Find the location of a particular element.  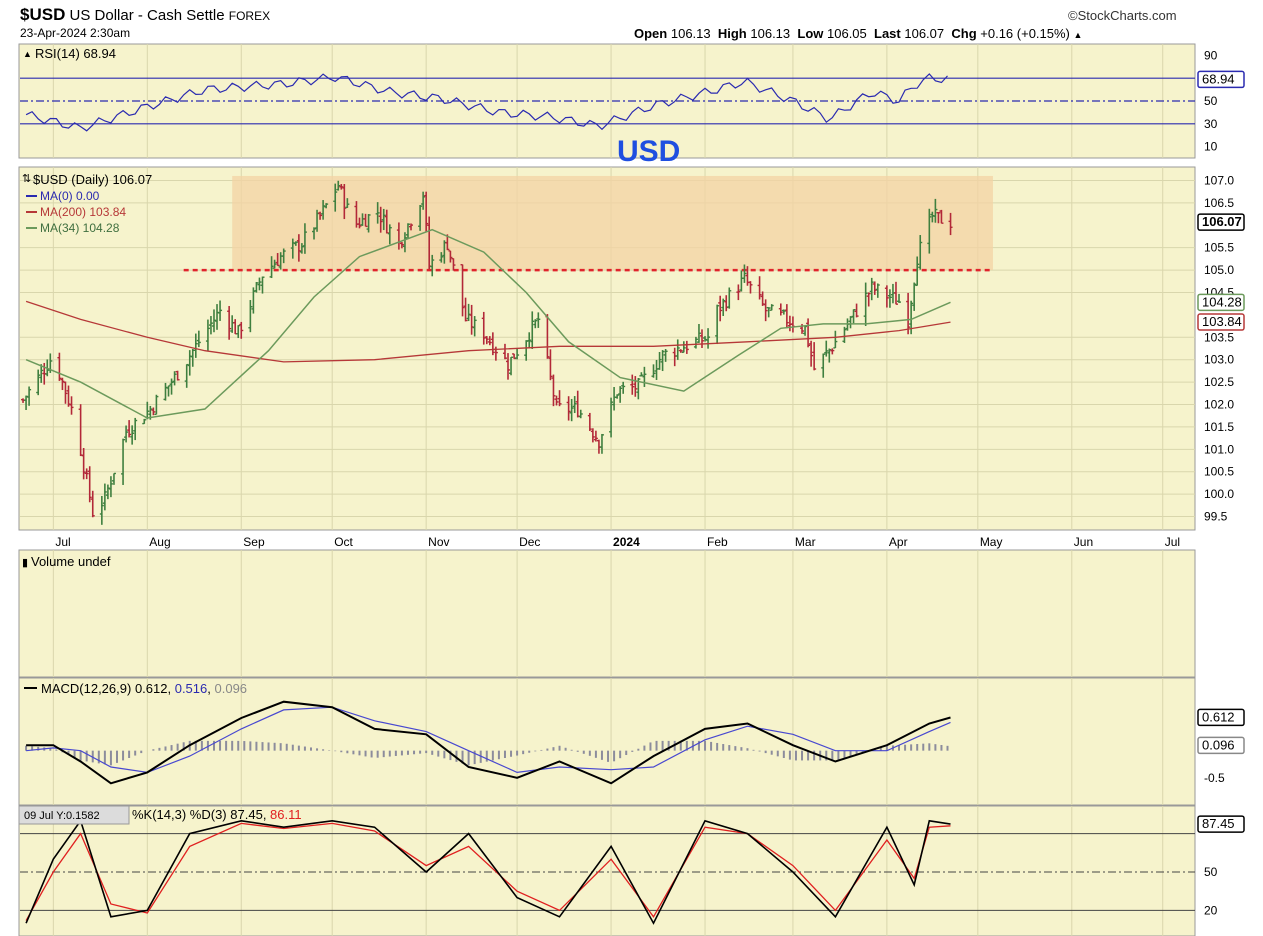

macd-badge-box is located at coordinates (1221, 717).